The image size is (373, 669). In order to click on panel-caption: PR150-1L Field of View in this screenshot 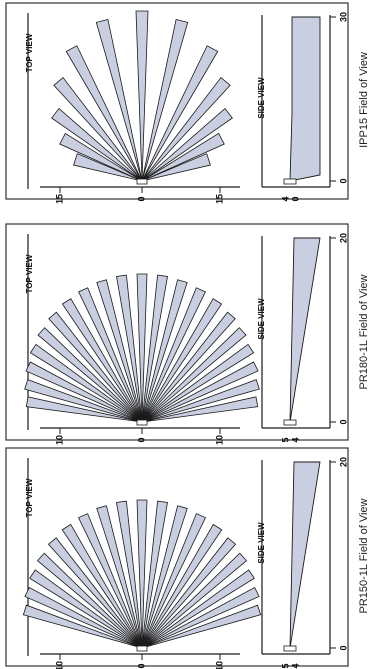, I will do `click(364, 555)`.